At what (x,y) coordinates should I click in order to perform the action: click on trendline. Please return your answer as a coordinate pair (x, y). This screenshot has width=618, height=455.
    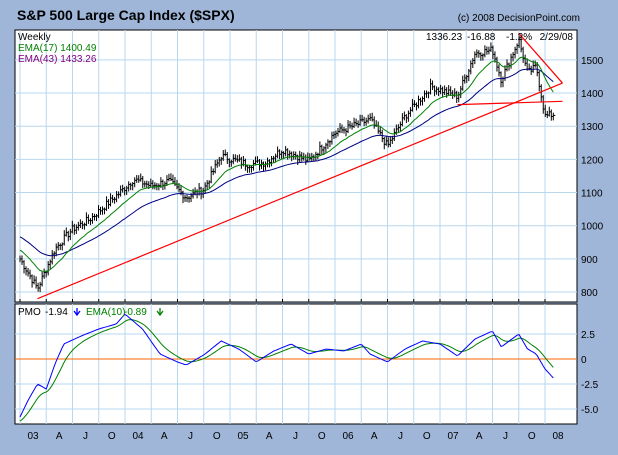
    Looking at the image, I should click on (540, 58).